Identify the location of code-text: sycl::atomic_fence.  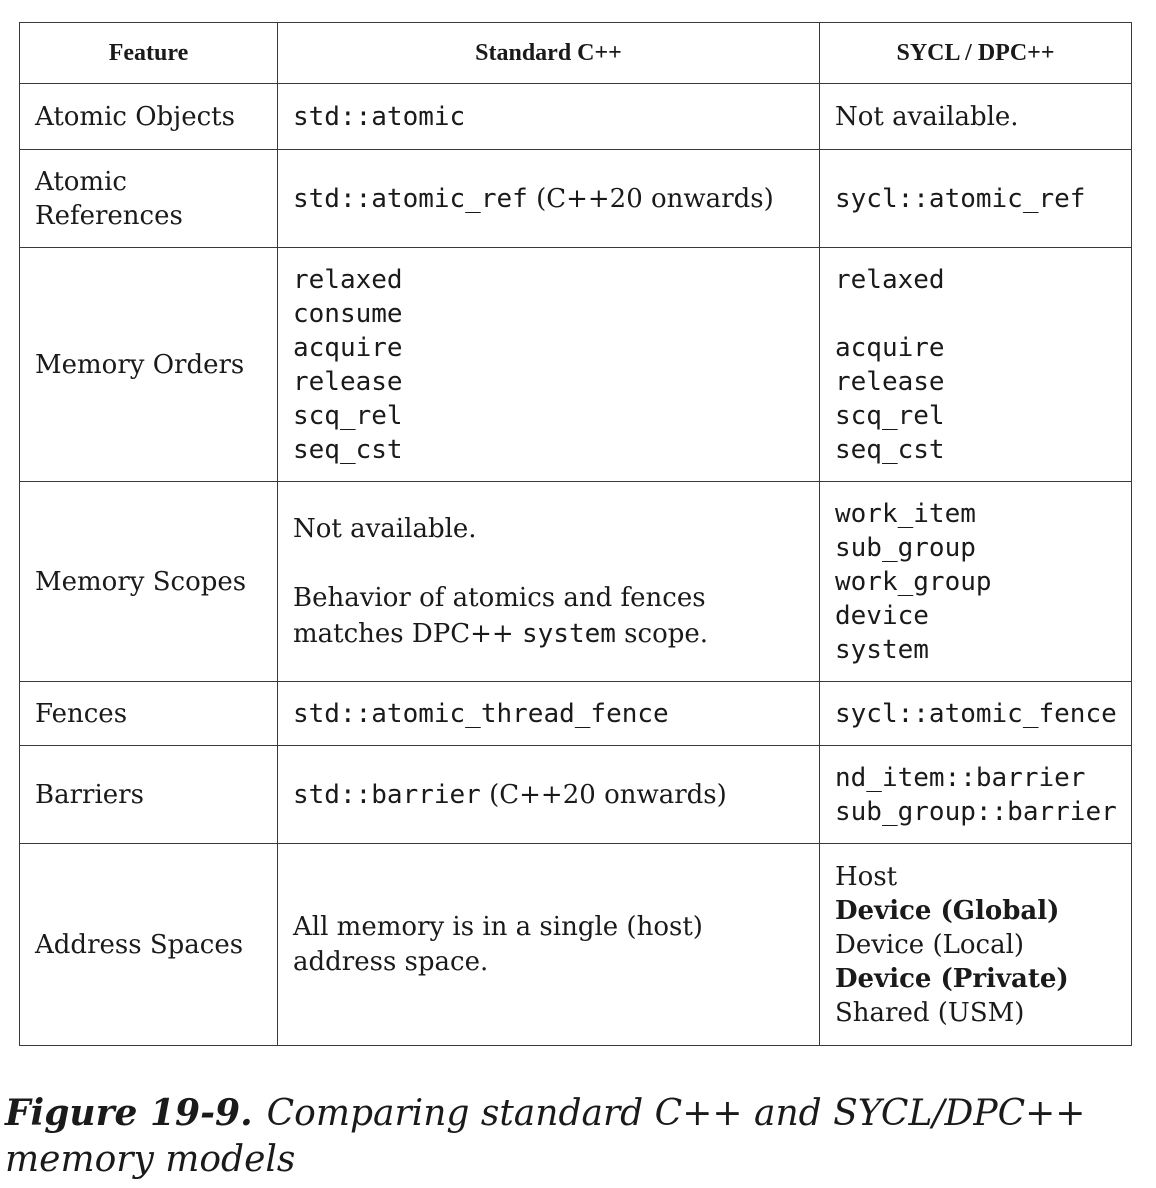
(976, 713).